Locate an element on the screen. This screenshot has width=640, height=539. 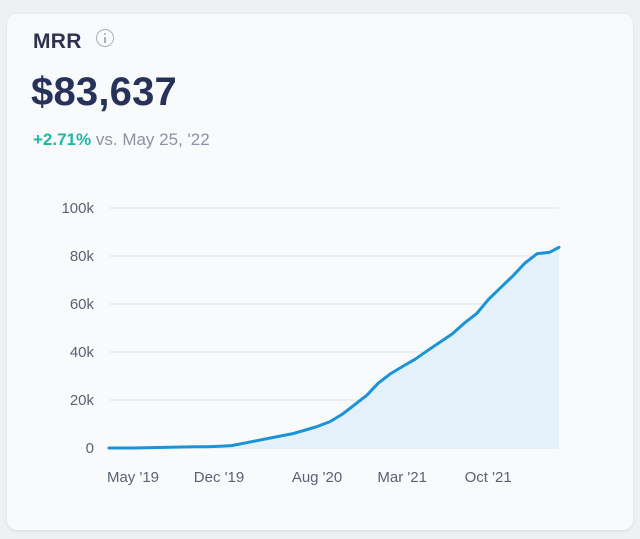
x-tick-label: Mar '21 is located at coordinates (402, 477).